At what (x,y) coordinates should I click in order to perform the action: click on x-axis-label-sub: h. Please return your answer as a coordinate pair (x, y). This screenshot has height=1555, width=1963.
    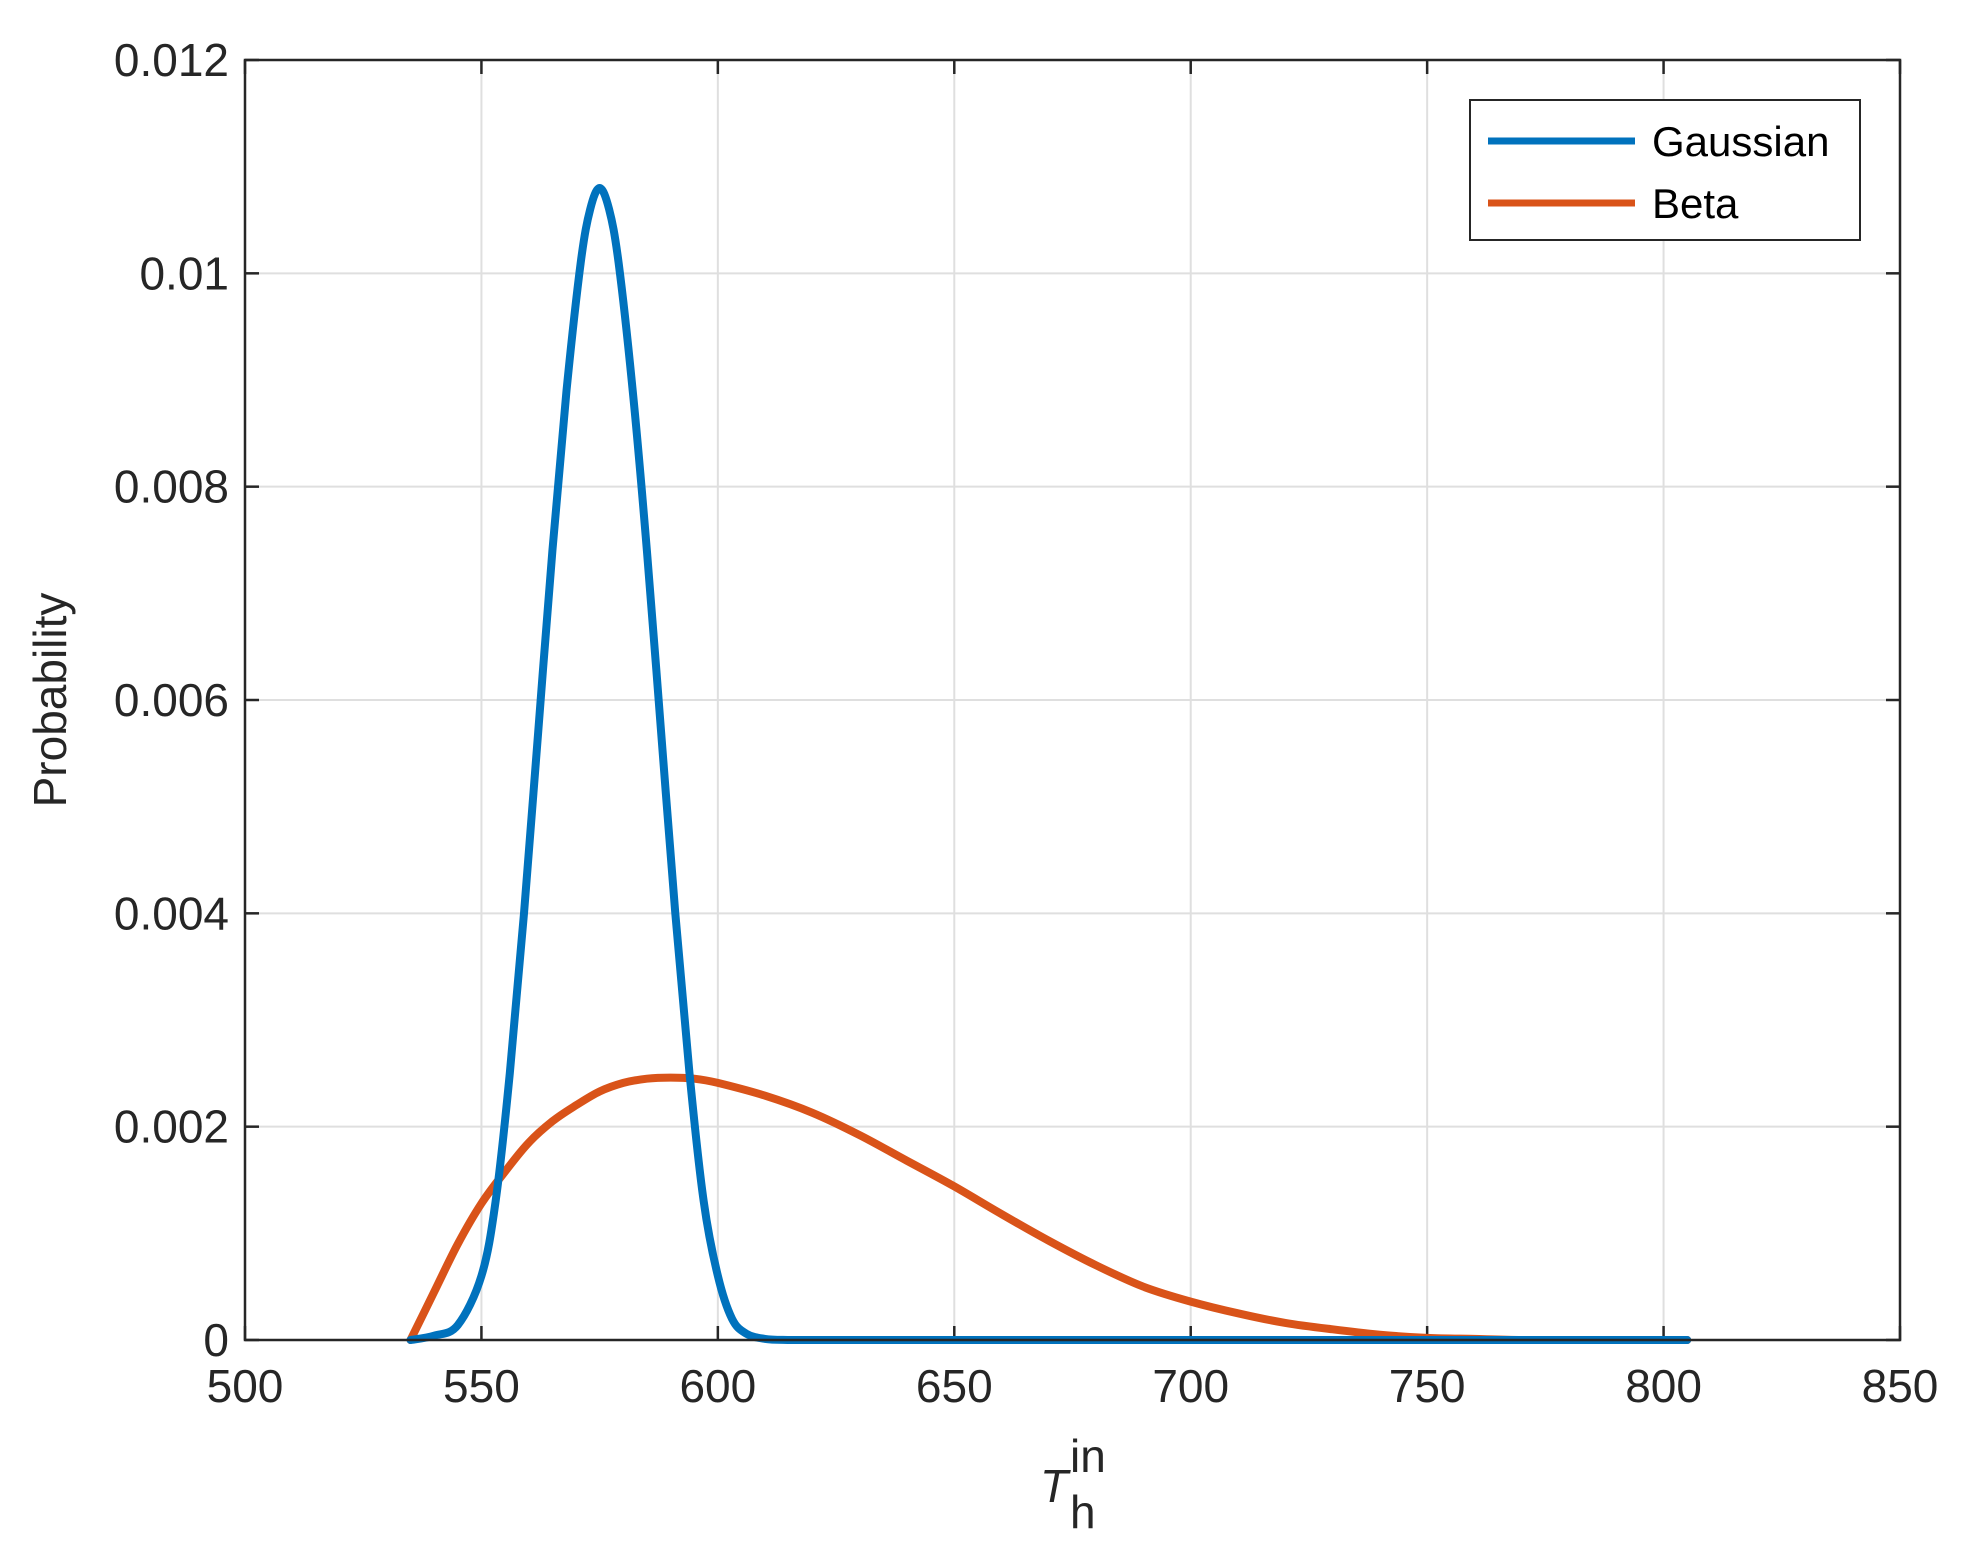
    Looking at the image, I should click on (1083, 1512).